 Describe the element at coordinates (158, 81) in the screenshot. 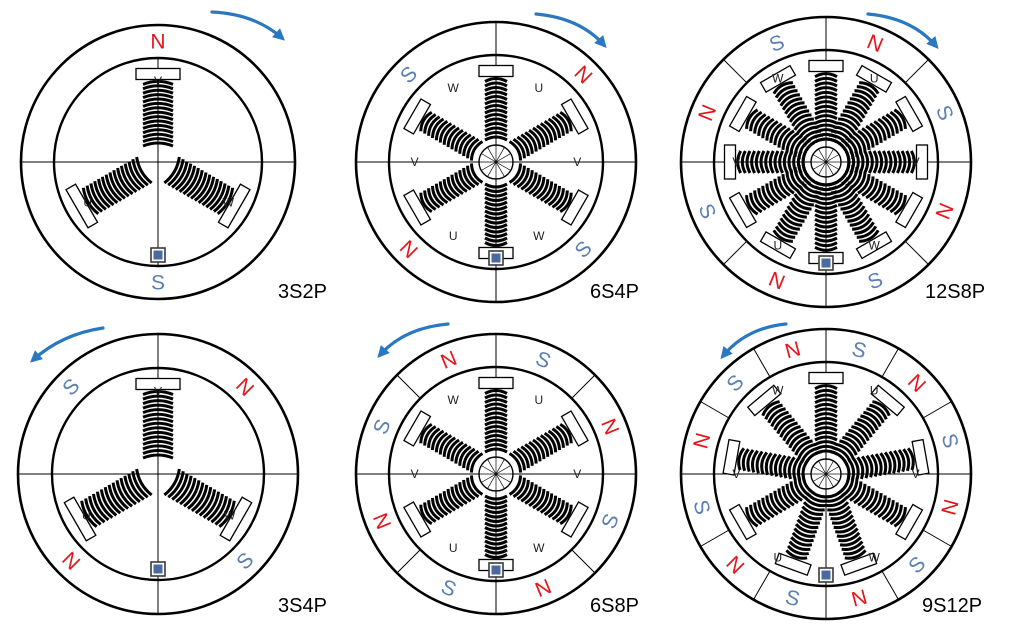

I see `phase-label: V` at that location.